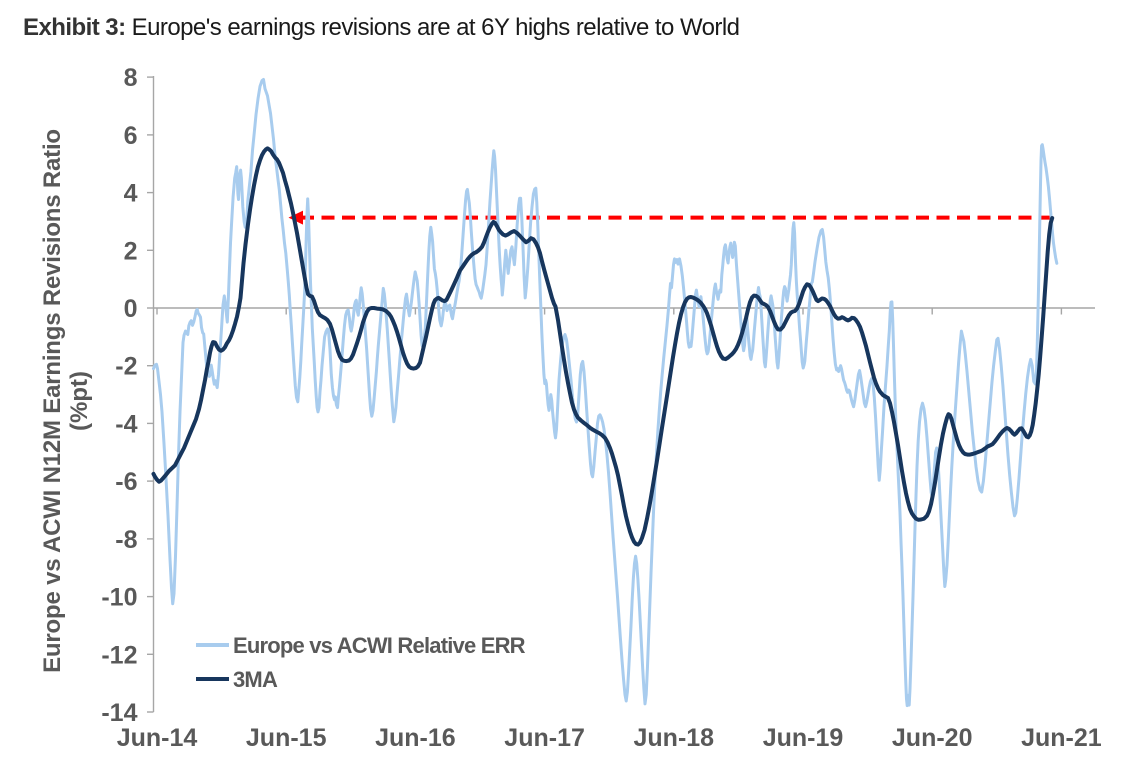 The image size is (1142, 773). Describe the element at coordinates (1061, 738) in the screenshot. I see `svg-text: Jun-21` at that location.